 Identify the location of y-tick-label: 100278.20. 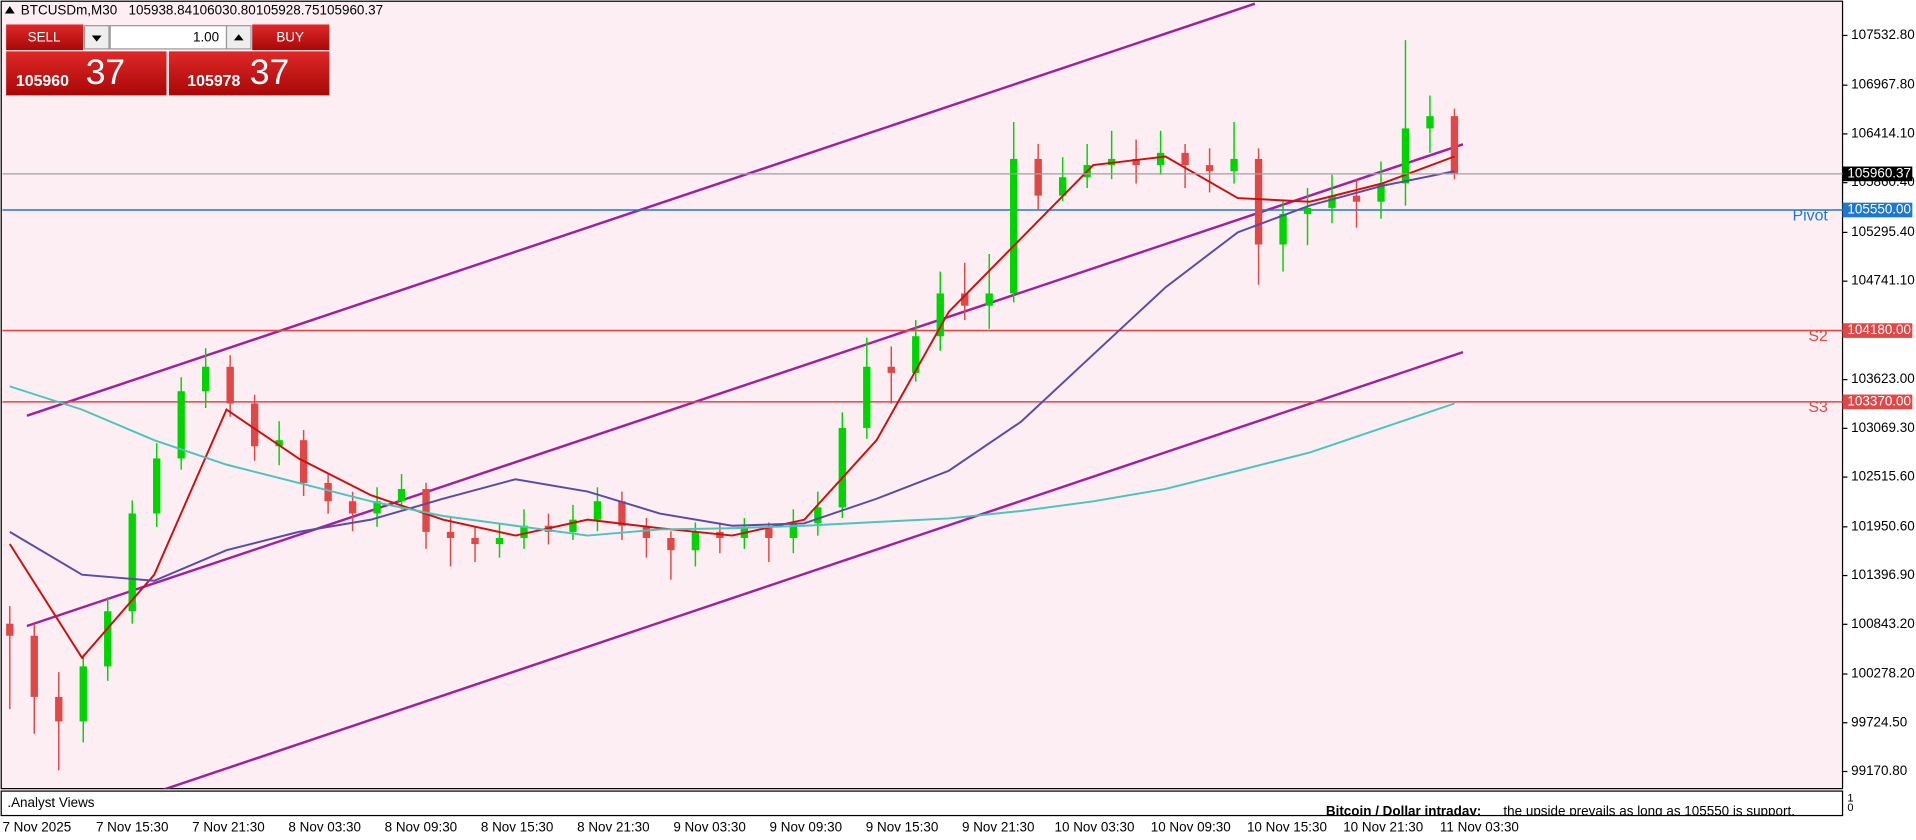
(1883, 673).